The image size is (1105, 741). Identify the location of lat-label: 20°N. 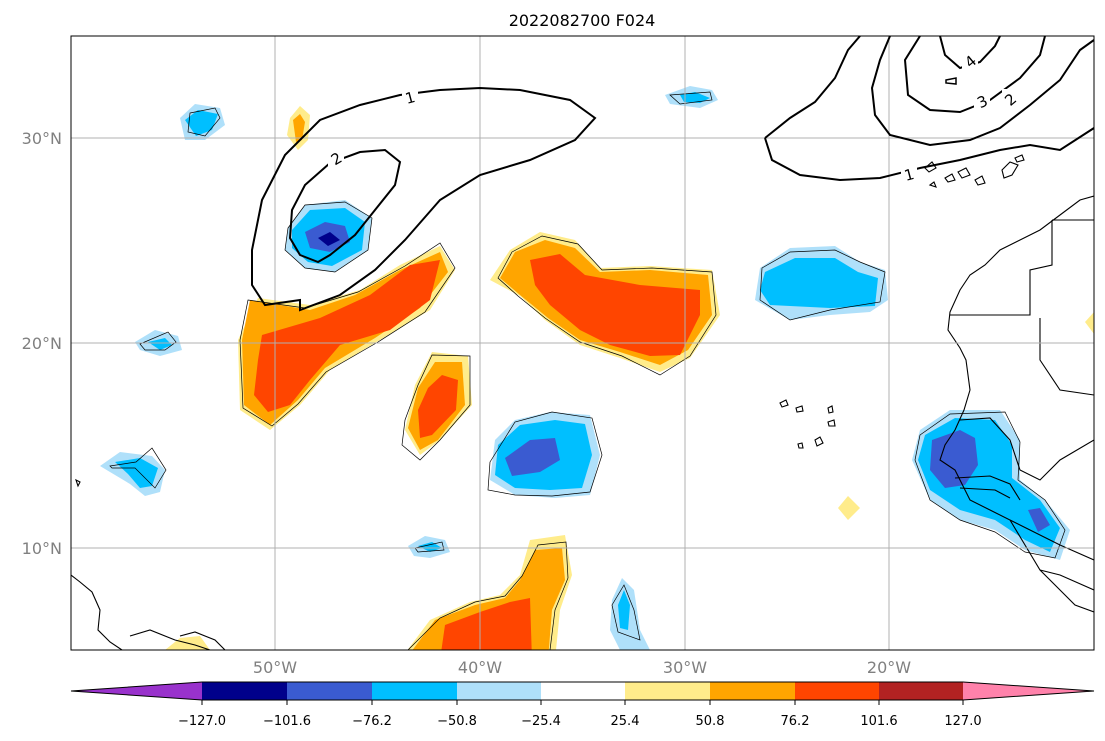
(42, 343).